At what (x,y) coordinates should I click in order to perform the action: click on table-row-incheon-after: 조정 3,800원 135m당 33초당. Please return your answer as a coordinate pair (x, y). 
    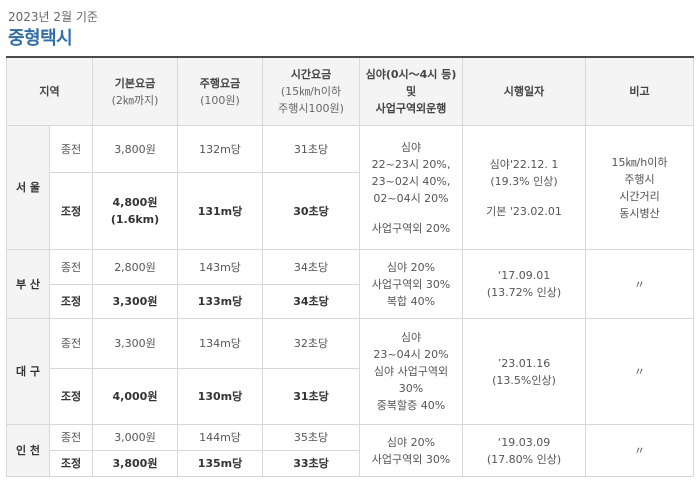
    Looking at the image, I should click on (350, 463).